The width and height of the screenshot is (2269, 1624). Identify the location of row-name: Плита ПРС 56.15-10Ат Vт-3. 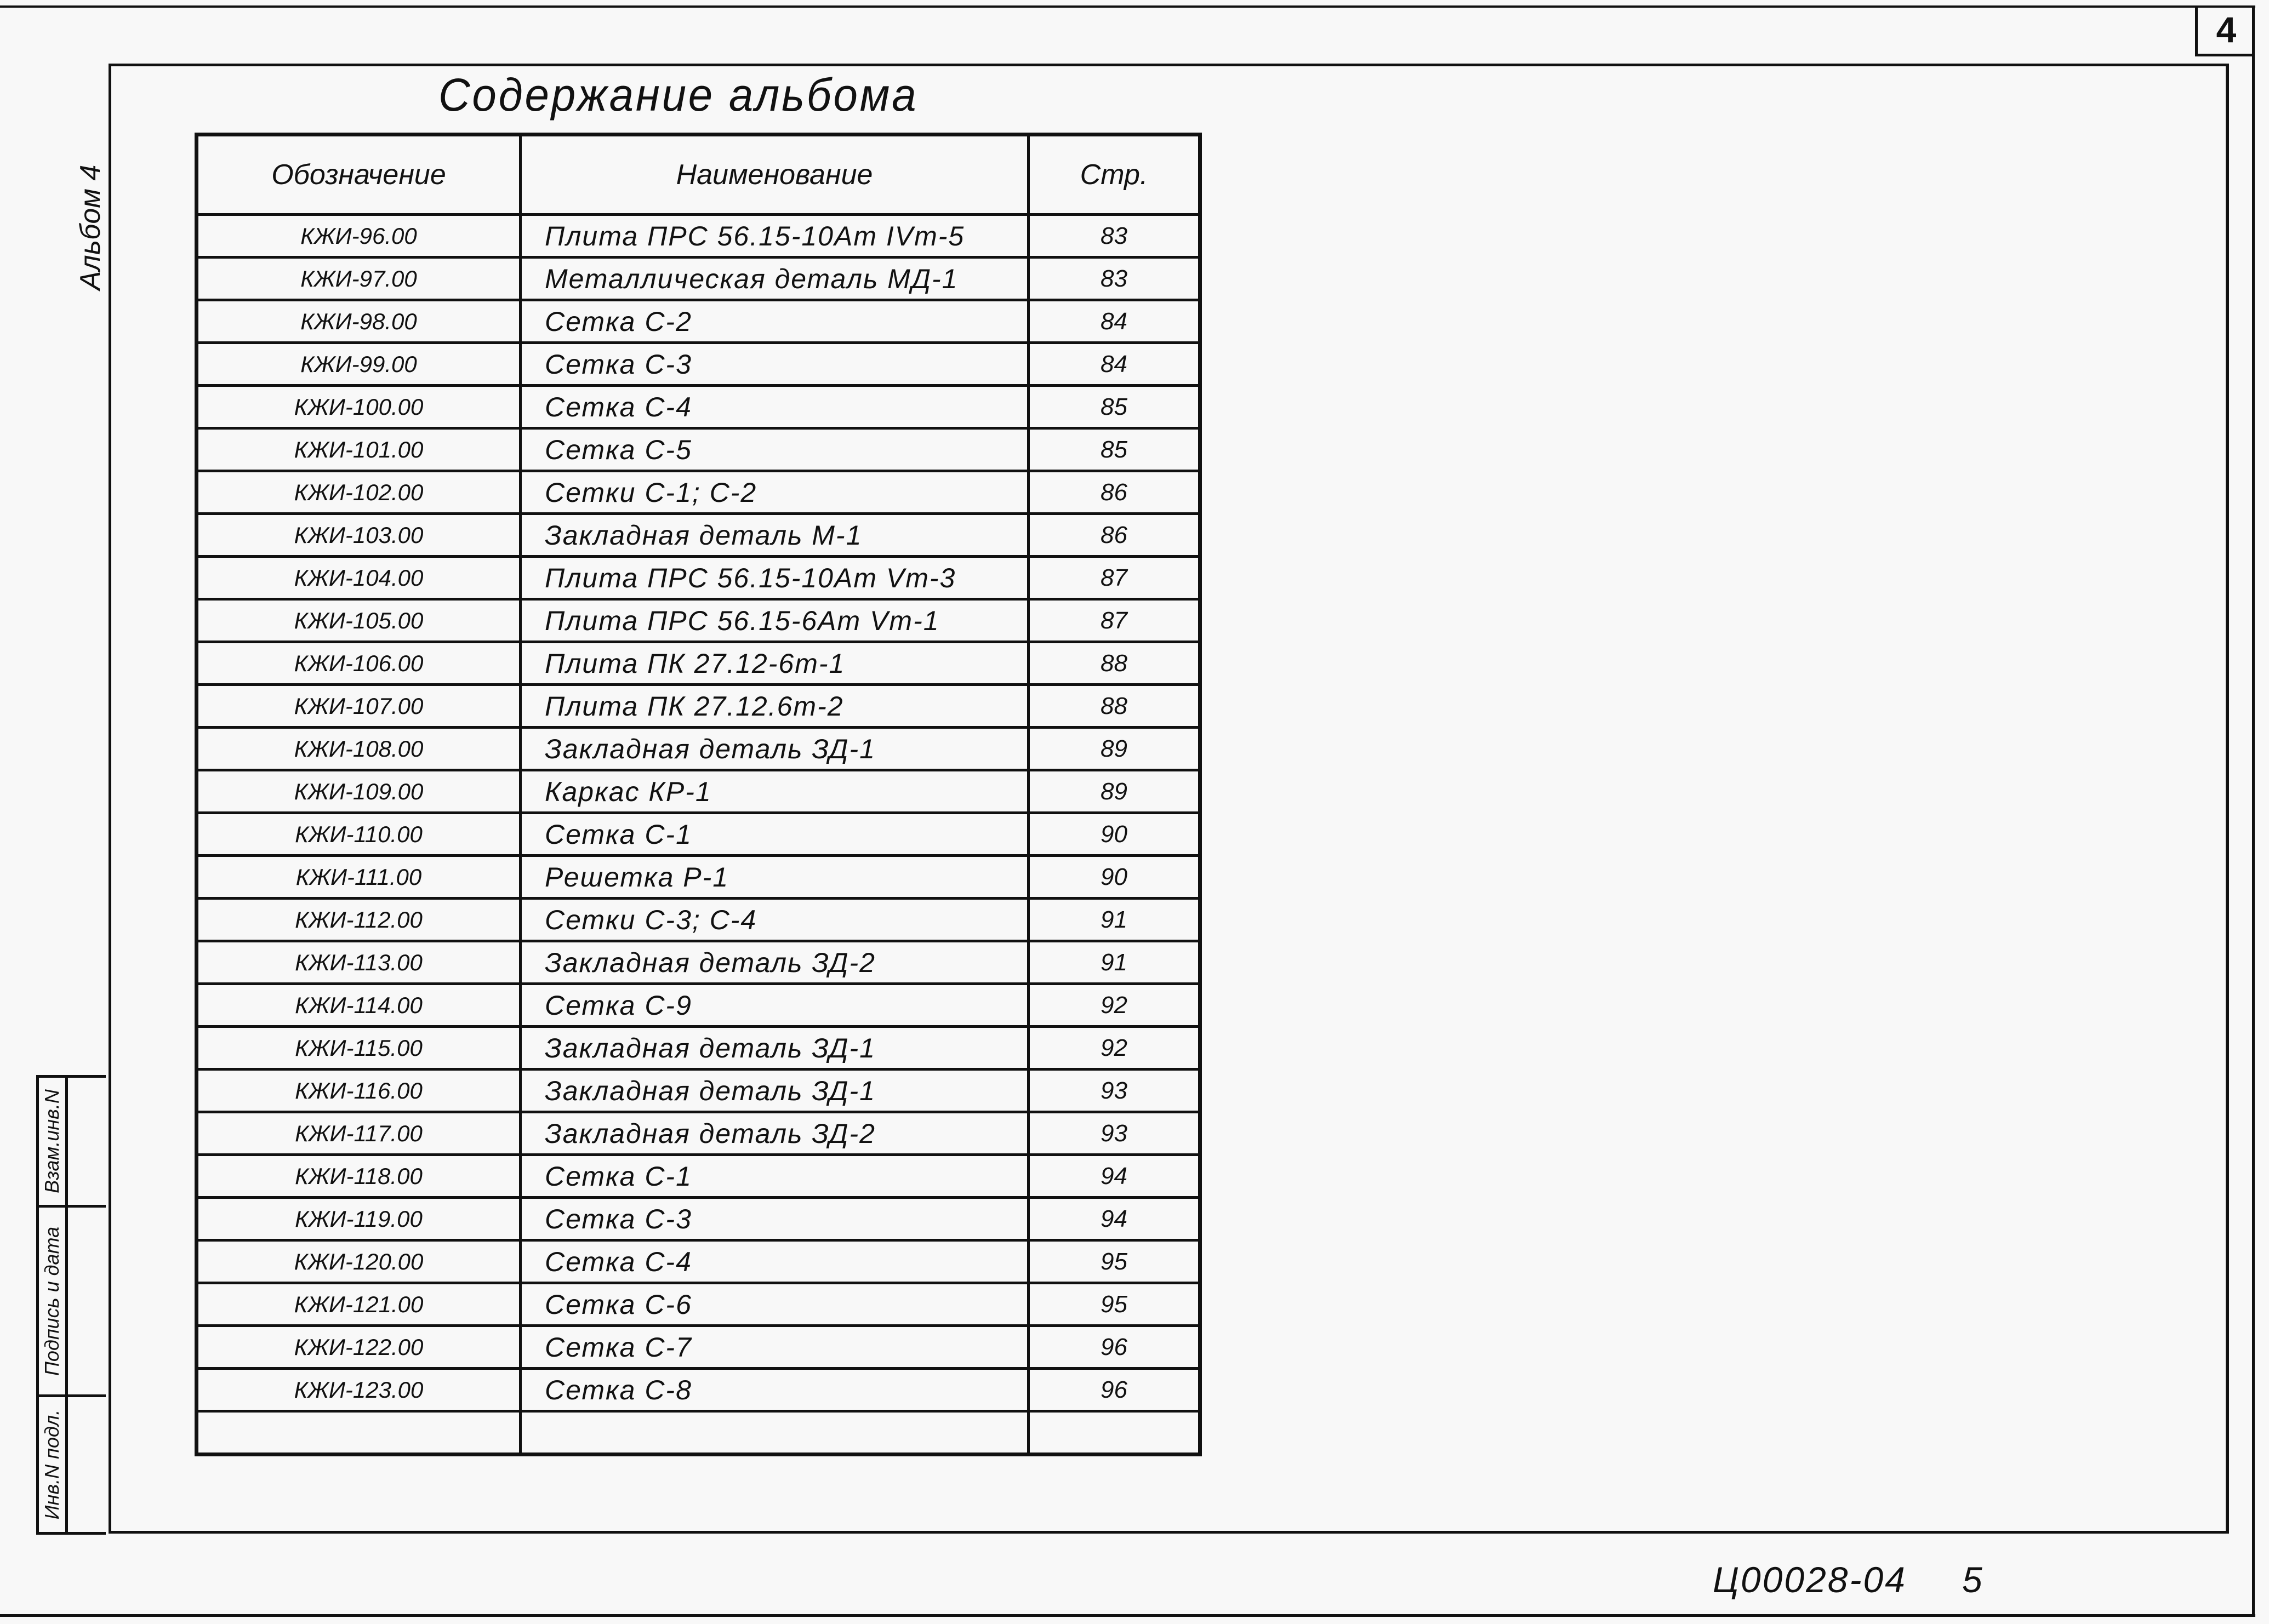
(774, 578).